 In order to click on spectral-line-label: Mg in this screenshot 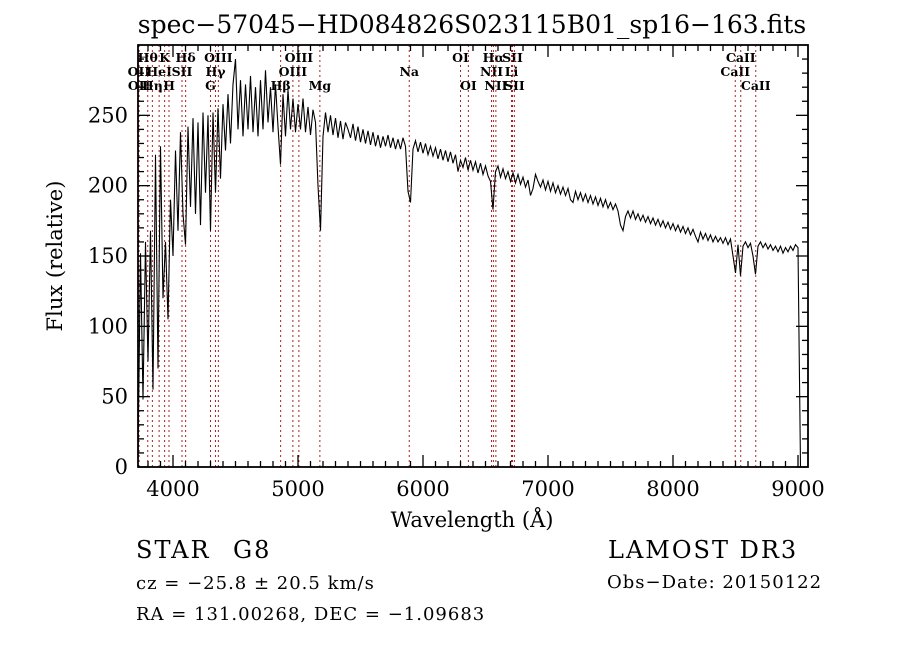, I will do `click(320, 85)`.